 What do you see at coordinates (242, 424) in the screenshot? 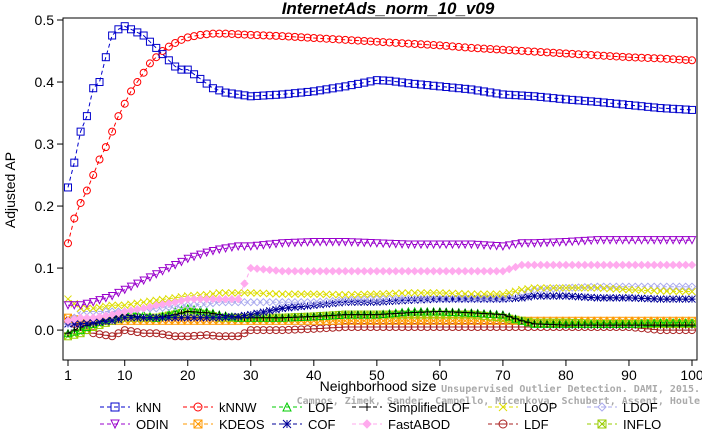
I see `legend-label: KDEOS` at bounding box center [242, 424].